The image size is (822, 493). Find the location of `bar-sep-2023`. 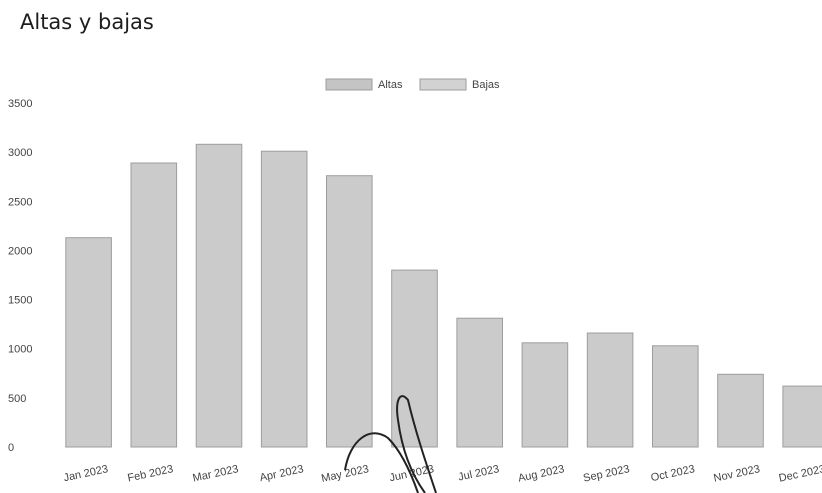

bar-sep-2023 is located at coordinates (610, 390).